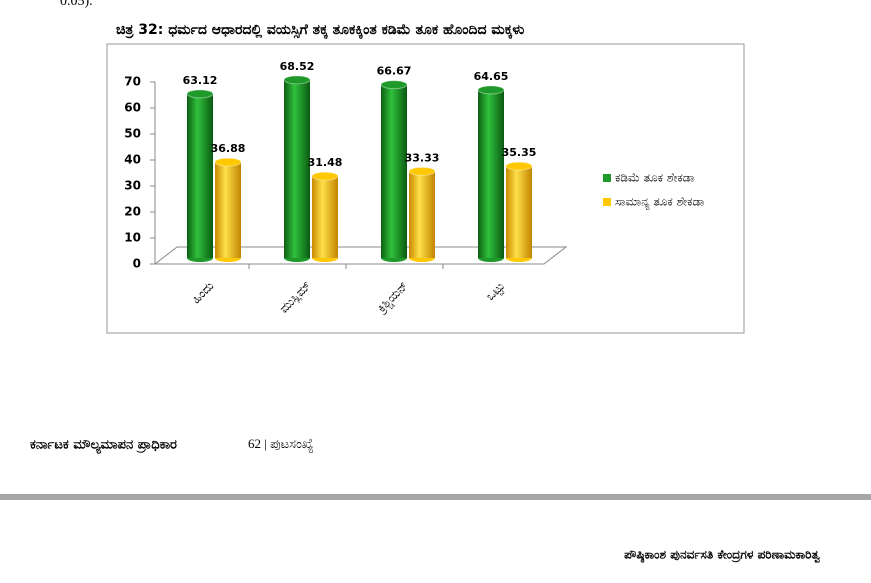 The width and height of the screenshot is (871, 583). What do you see at coordinates (132, 134) in the screenshot?
I see `y-tick-label: 50` at bounding box center [132, 134].